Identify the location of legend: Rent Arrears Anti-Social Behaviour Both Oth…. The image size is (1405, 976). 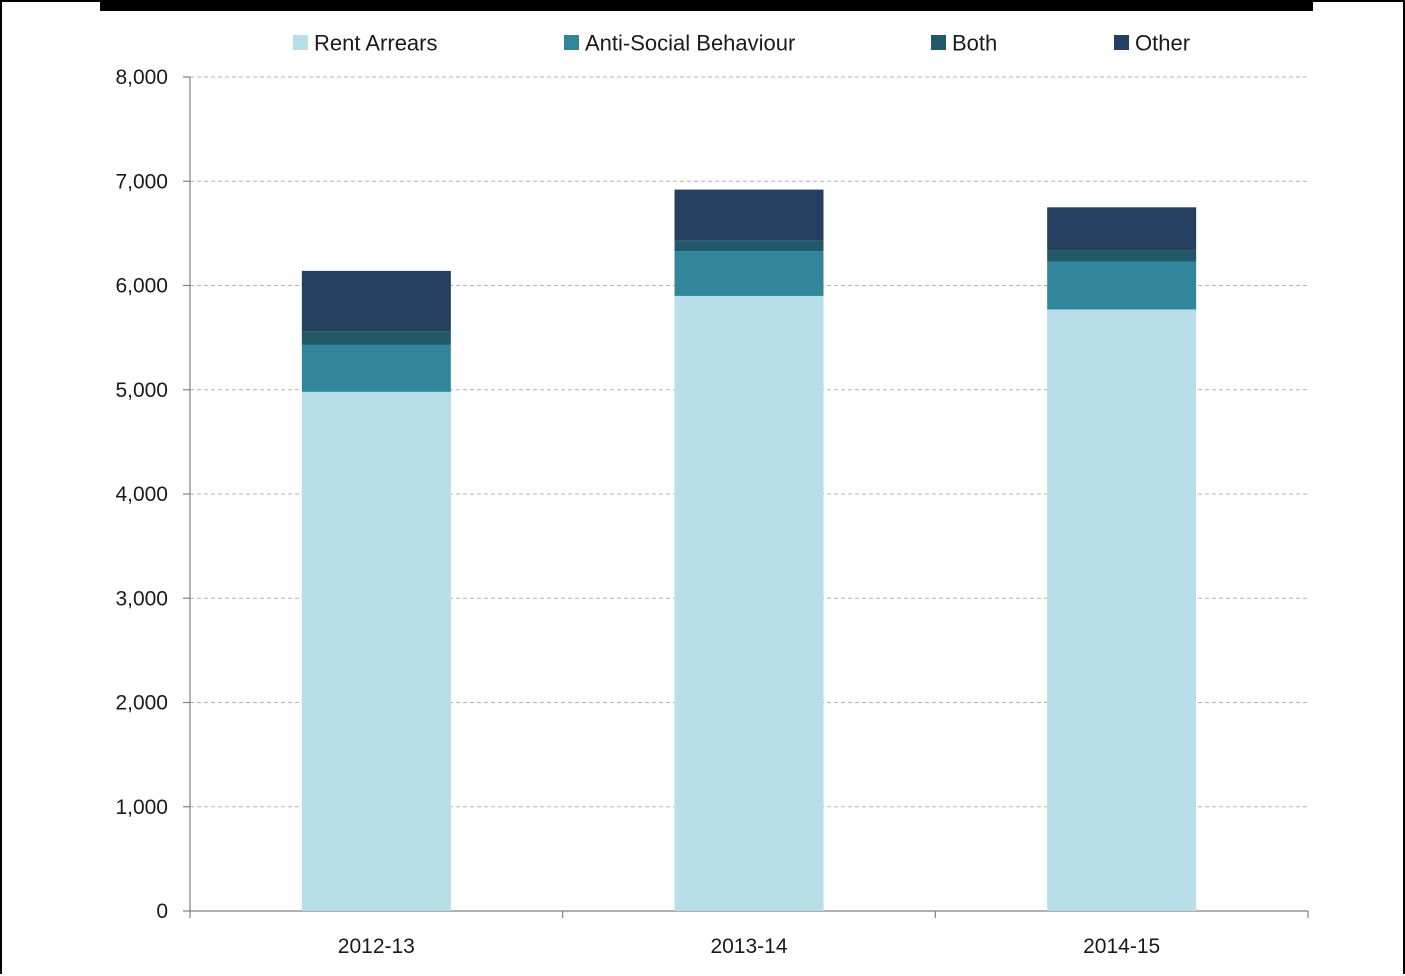
(741, 43).